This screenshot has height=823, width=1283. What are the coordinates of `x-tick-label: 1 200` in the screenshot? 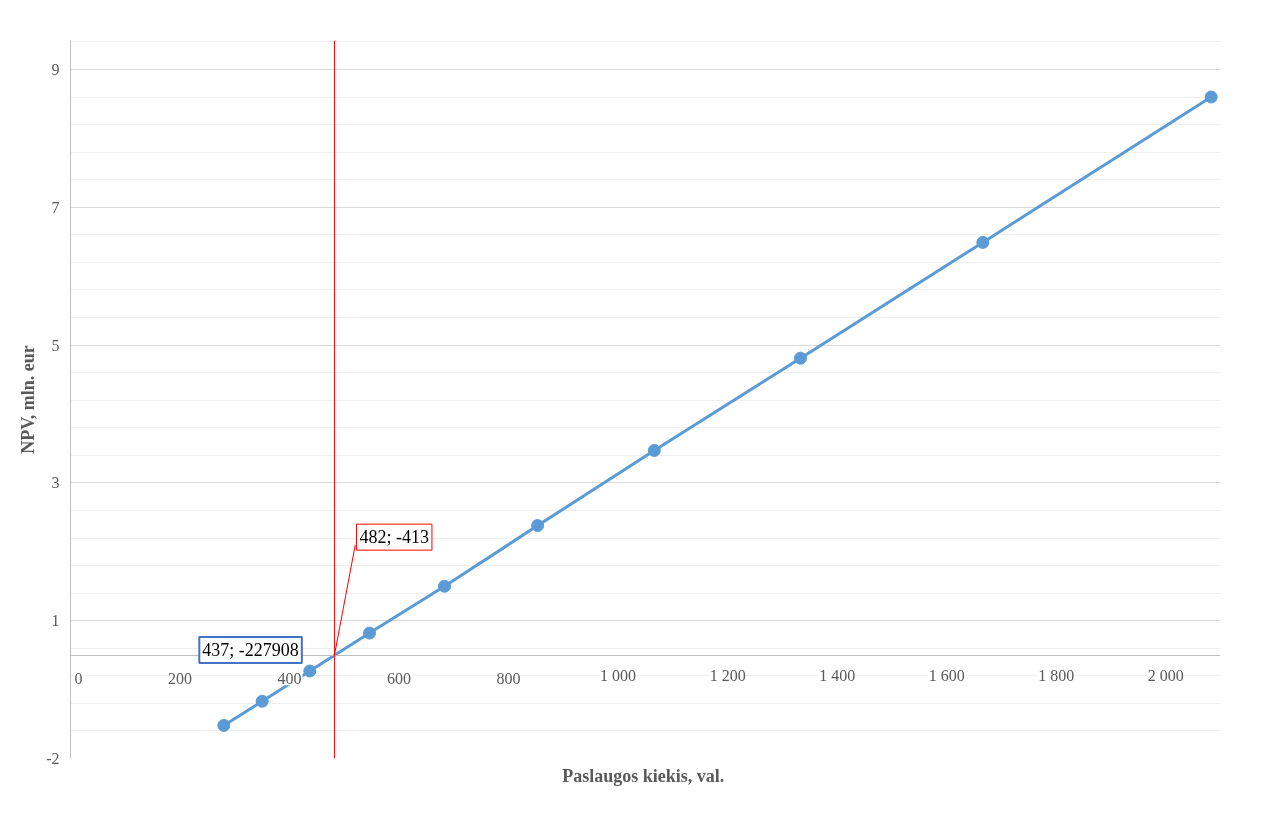 It's located at (727, 676).